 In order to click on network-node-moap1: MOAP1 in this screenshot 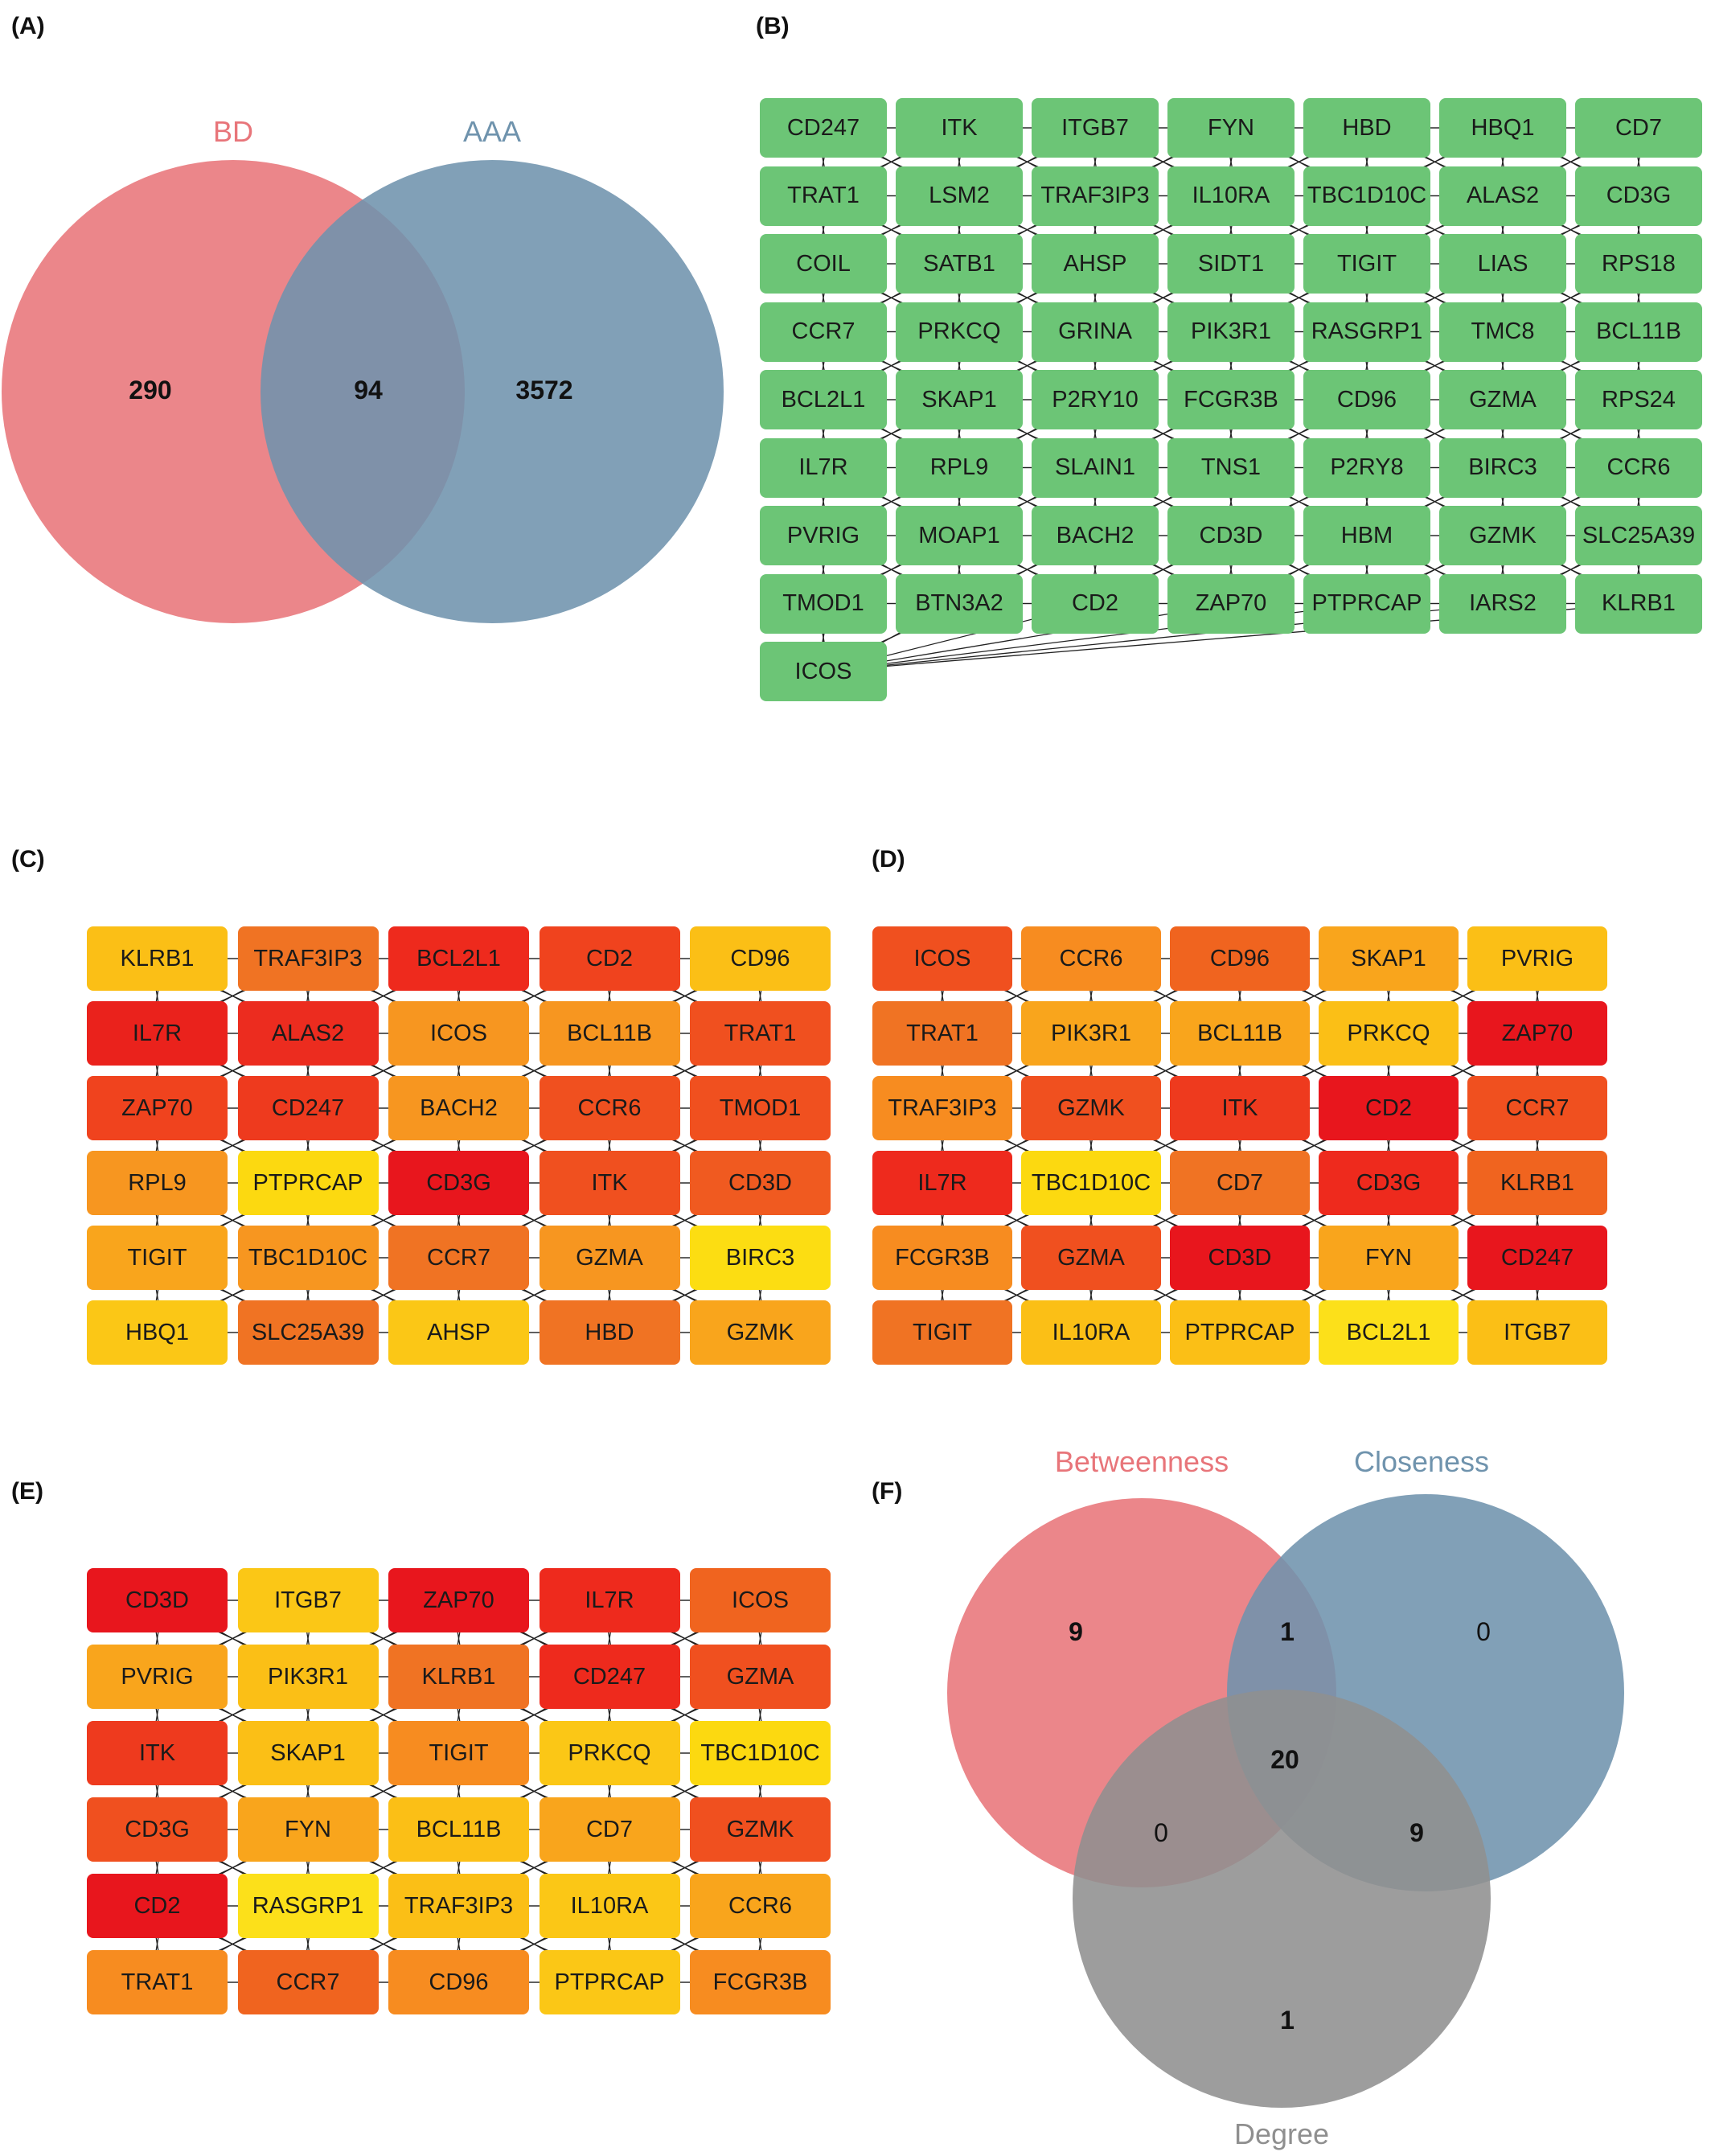, I will do `click(959, 535)`.